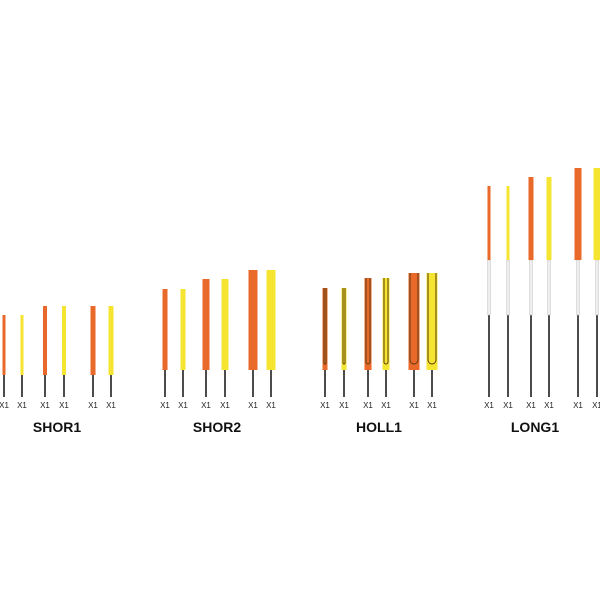  What do you see at coordinates (379, 427) in the screenshot?
I see `group-label: HOLL1` at bounding box center [379, 427].